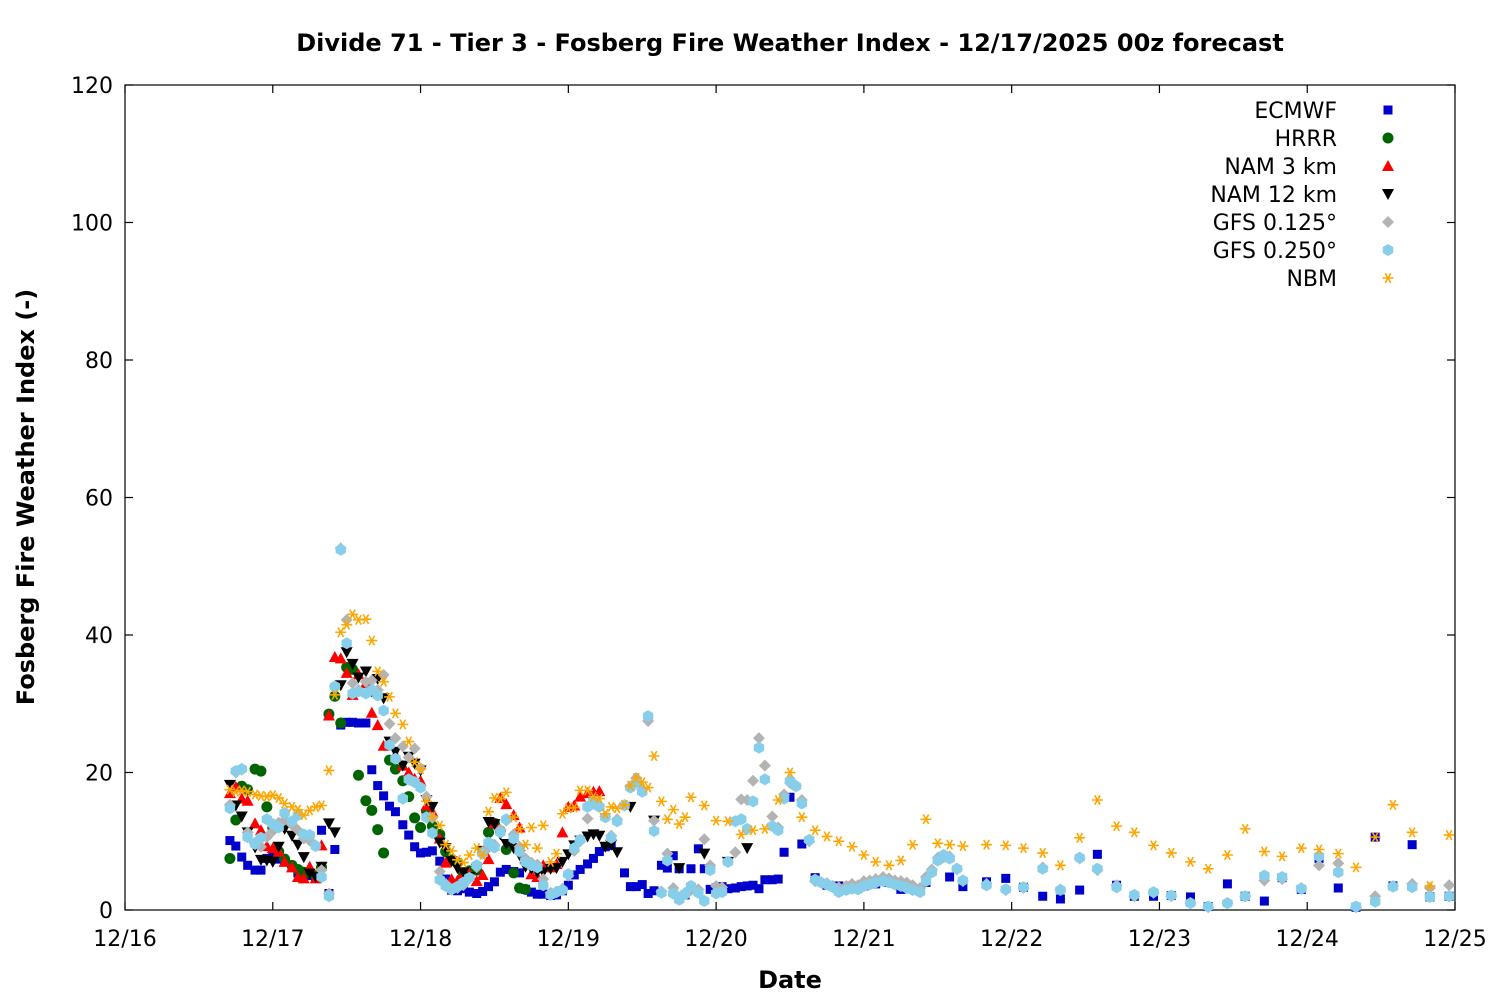  I want to click on x-tick-label: 12/20, so click(715, 939).